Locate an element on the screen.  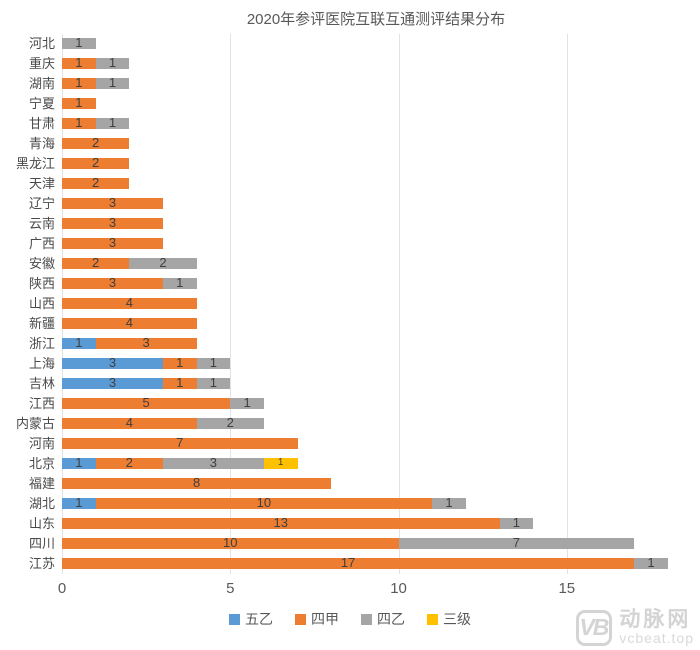
data-label: 4 is located at coordinates (129, 302).